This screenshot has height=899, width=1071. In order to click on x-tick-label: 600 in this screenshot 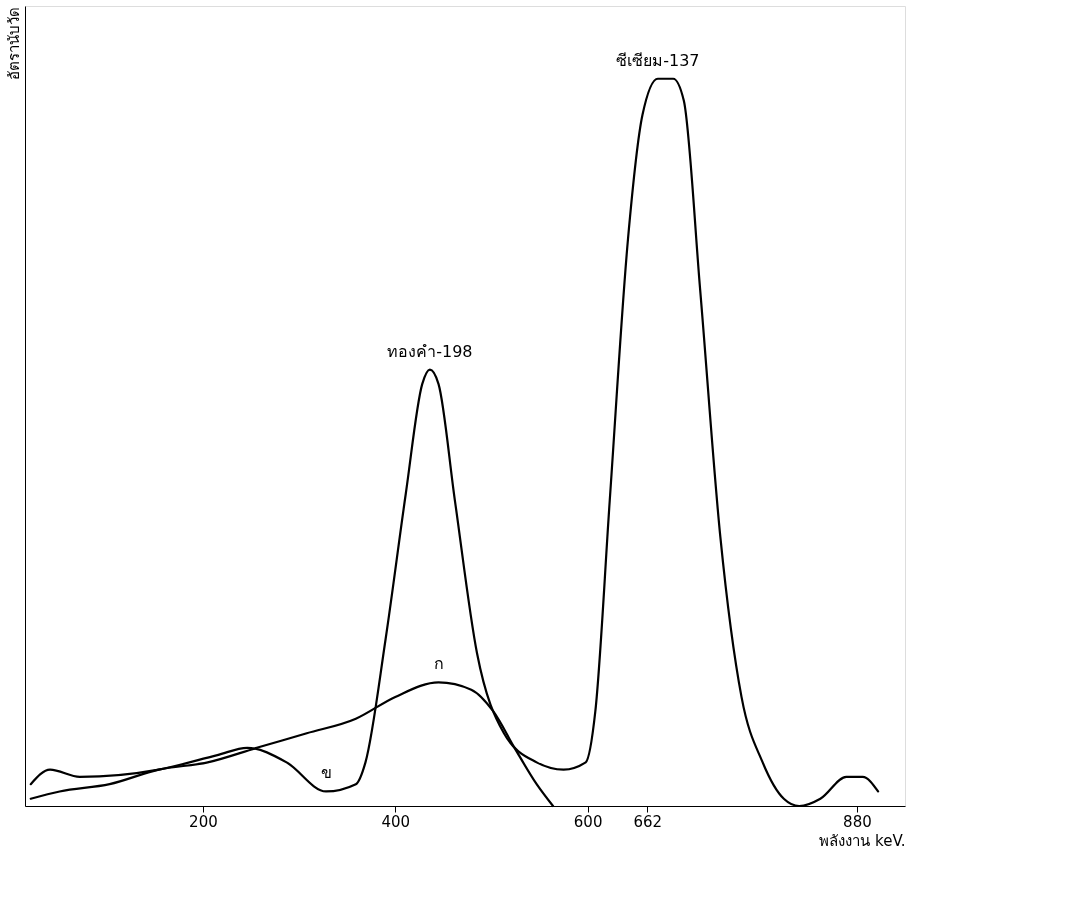, I will do `click(588, 821)`.